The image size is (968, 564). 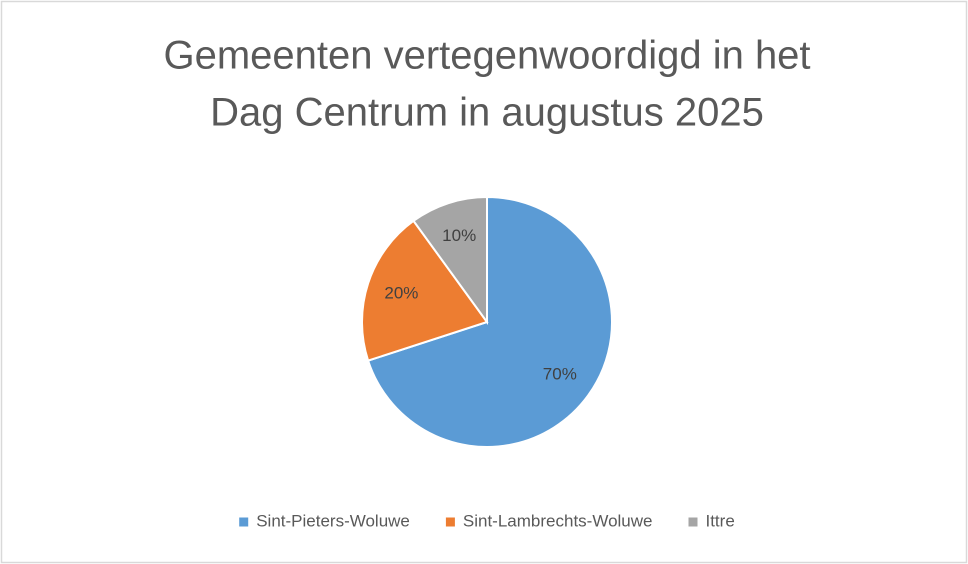 What do you see at coordinates (719, 520) in the screenshot?
I see `legend-label: Ittre` at bounding box center [719, 520].